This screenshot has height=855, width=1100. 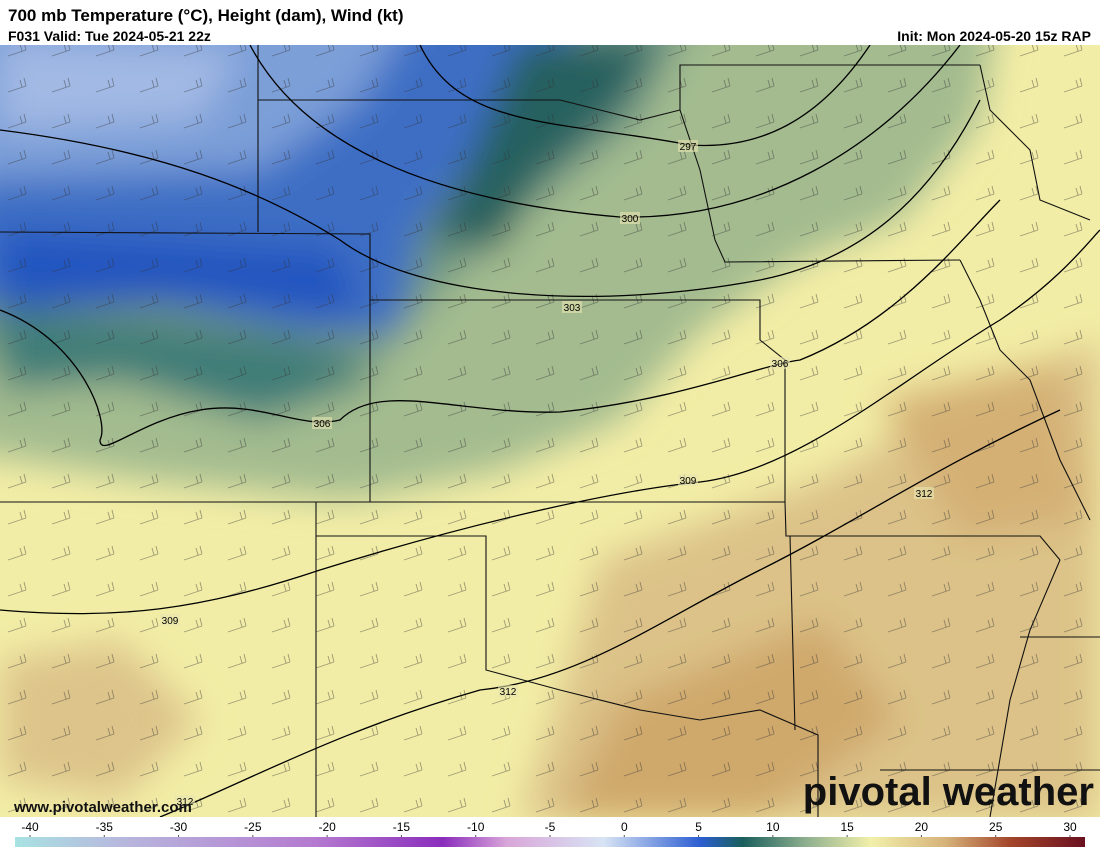 What do you see at coordinates (922, 827) in the screenshot?
I see `colorbar-tick-label: 20` at bounding box center [922, 827].